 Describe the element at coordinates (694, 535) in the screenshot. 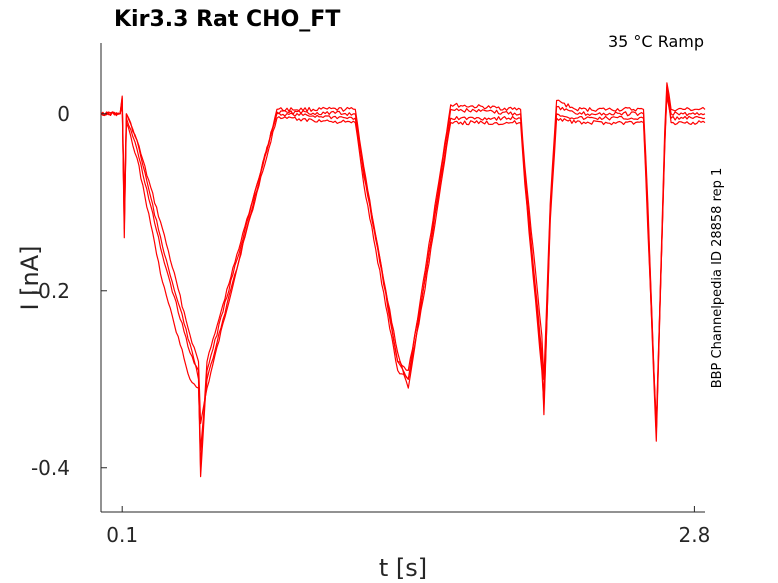

I see `x-tick-label-2: 2.8` at that location.